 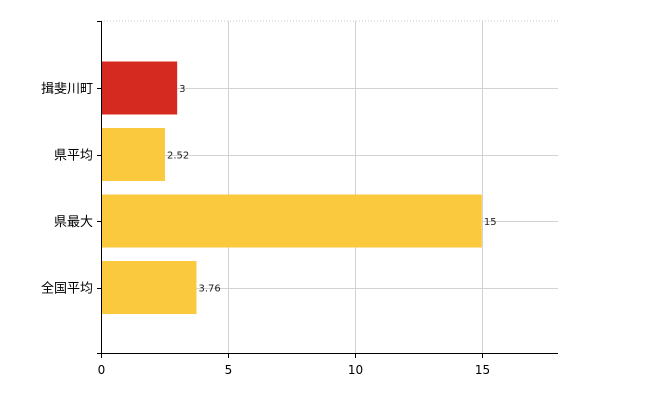 I want to click on data-label: 2.52, so click(x=178, y=156).